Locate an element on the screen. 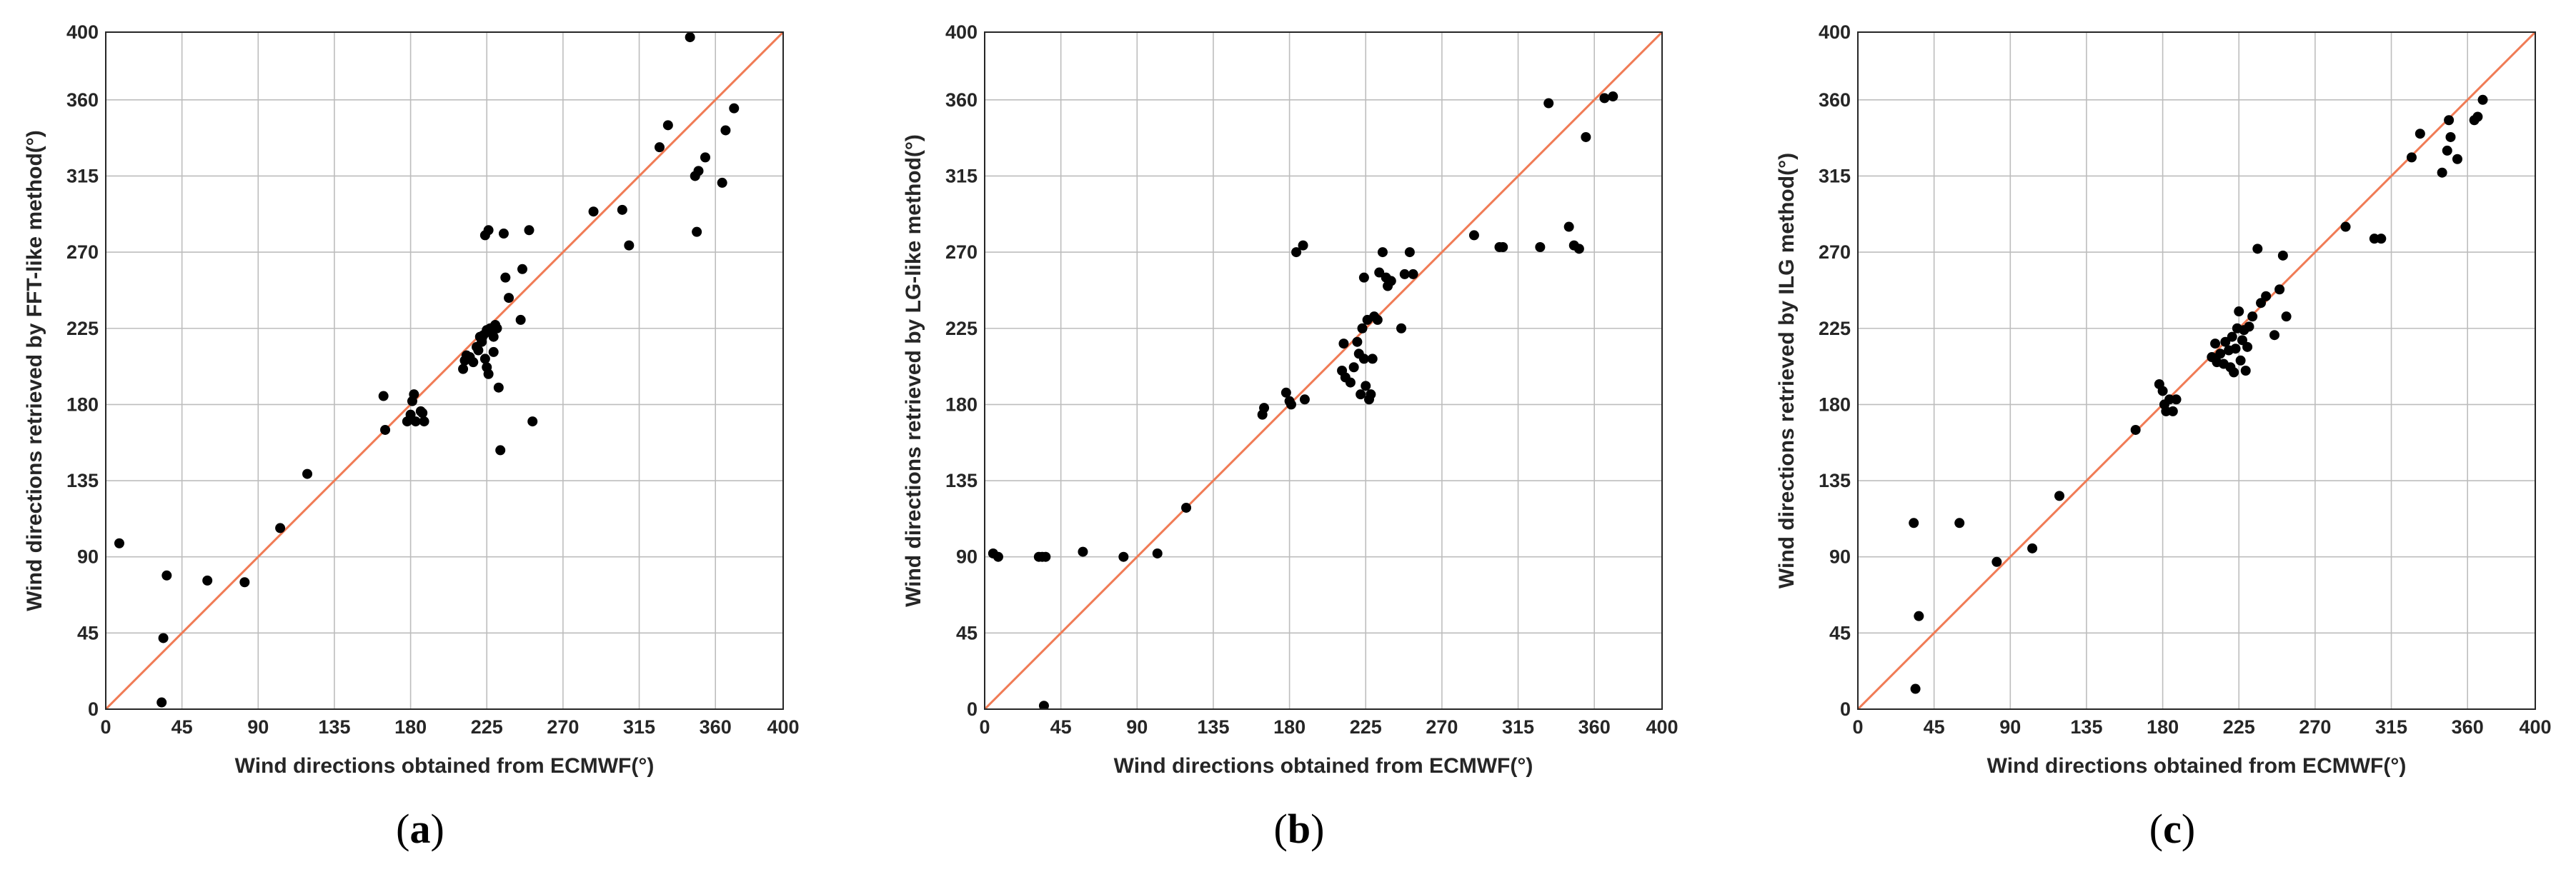 The width and height of the screenshot is (2576, 882). x-tick-label: 45 is located at coordinates (1061, 727).